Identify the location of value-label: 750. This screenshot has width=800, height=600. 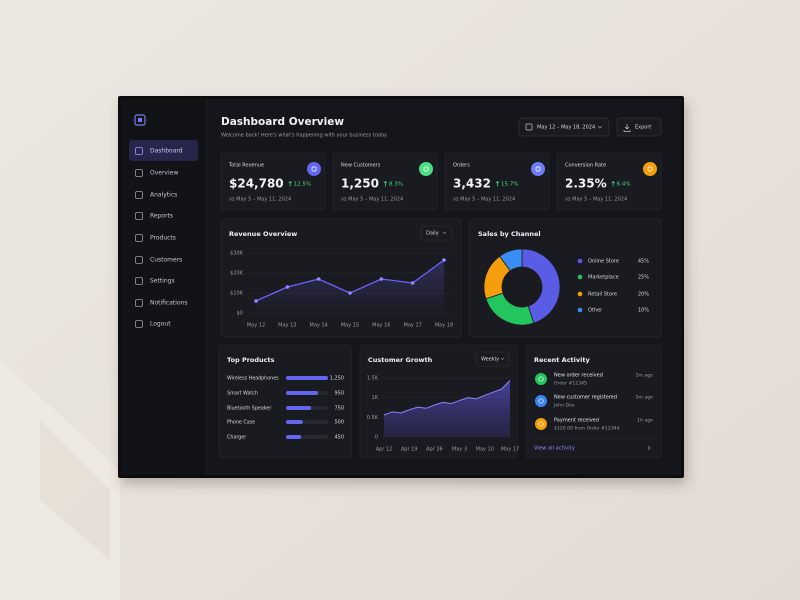
(339, 409).